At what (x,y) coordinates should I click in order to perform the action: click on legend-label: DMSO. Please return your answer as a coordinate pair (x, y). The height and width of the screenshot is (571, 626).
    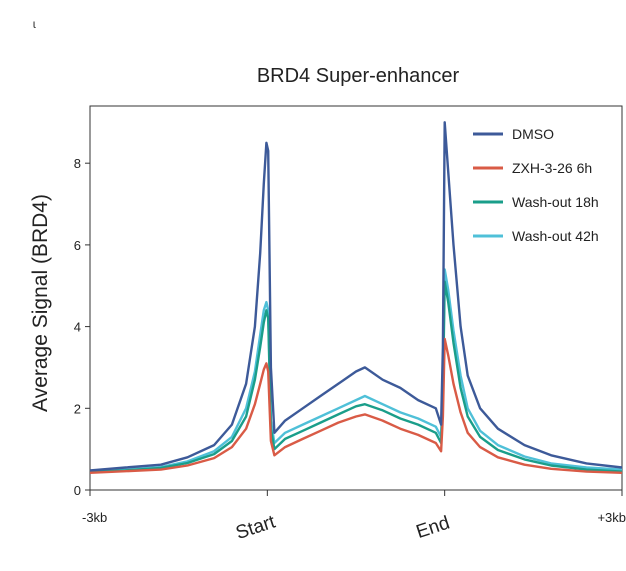
    Looking at the image, I should click on (533, 134).